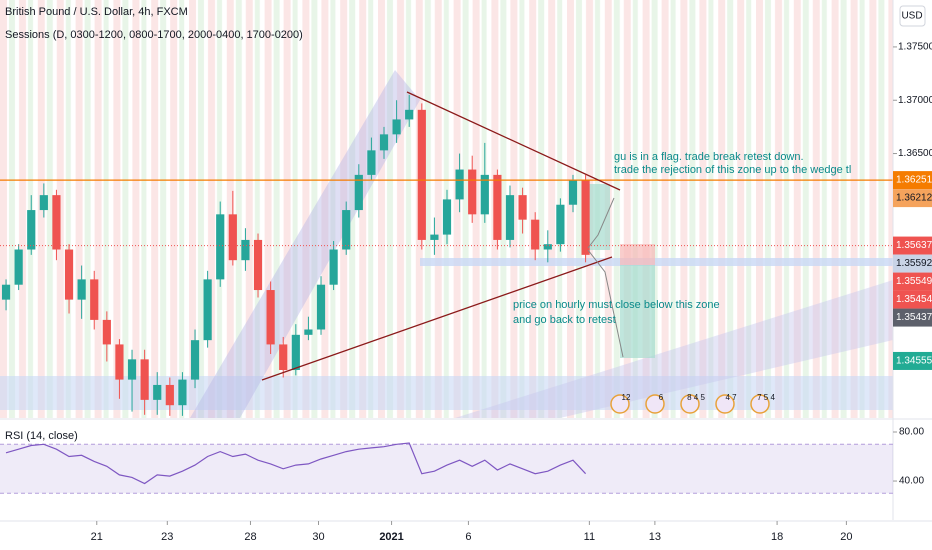 Image resolution: width=932 pixels, height=550 pixels. Describe the element at coordinates (391, 537) in the screenshot. I see `x-tick-label: 2021` at that location.